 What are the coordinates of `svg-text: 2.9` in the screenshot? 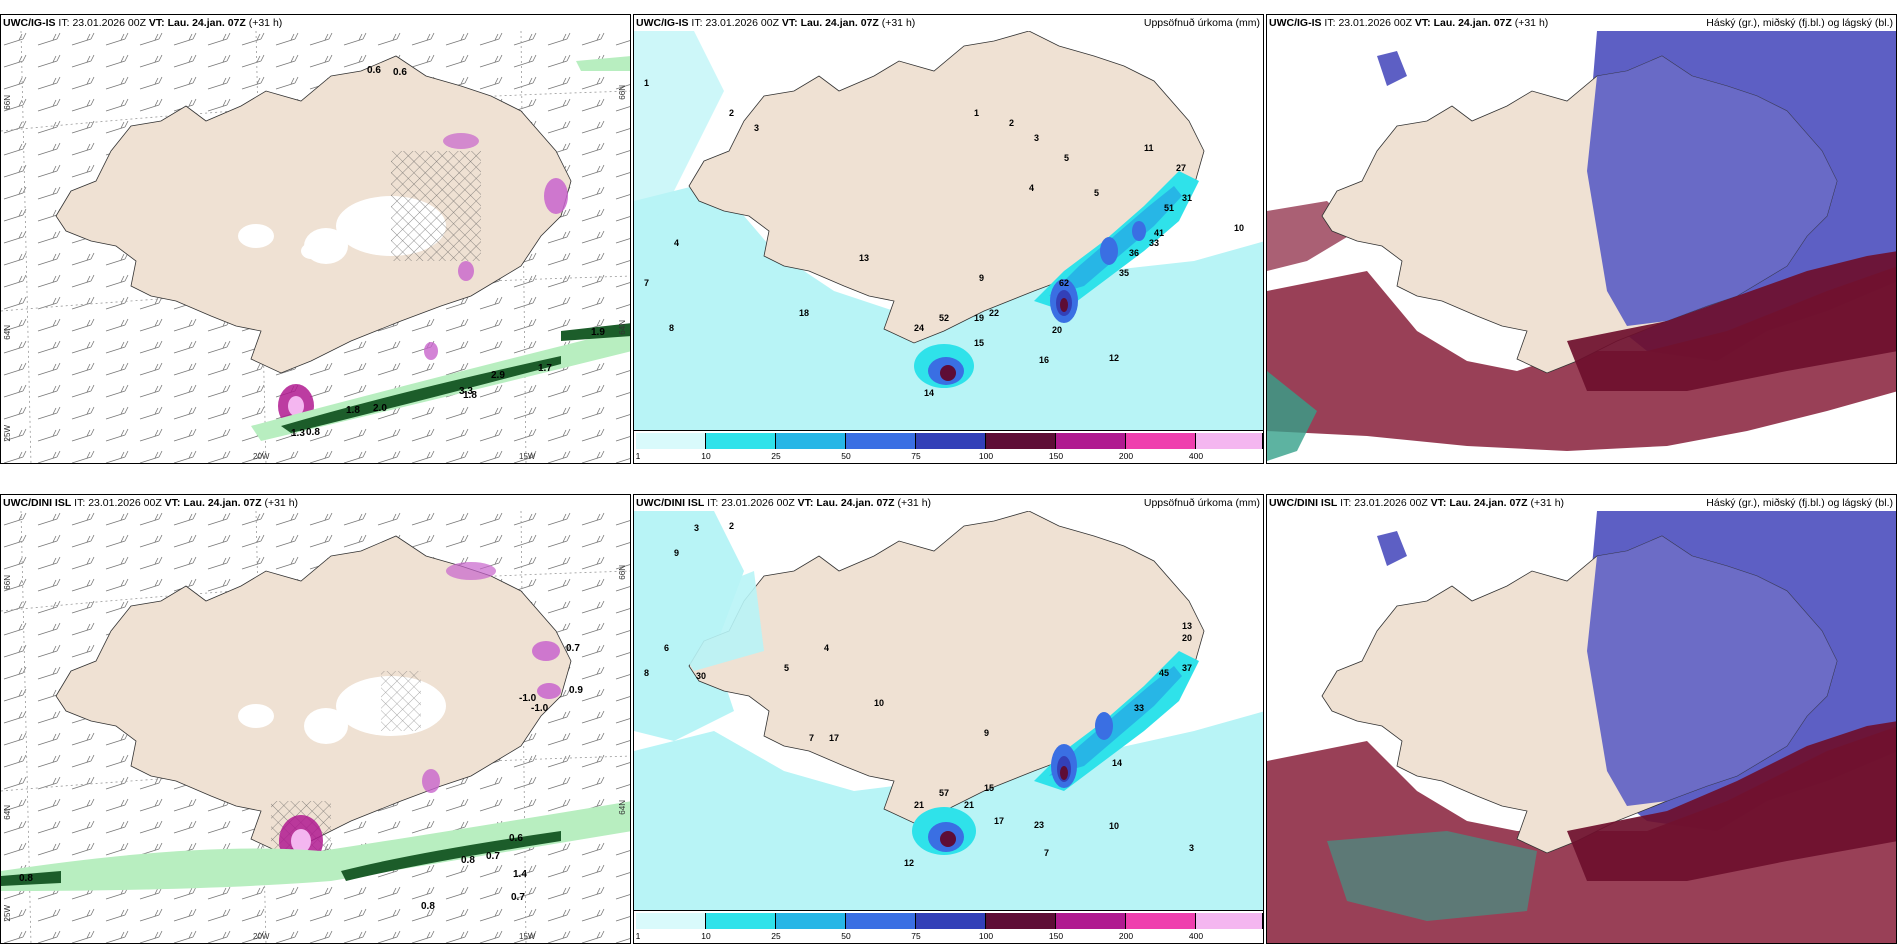 It's located at (498, 375).